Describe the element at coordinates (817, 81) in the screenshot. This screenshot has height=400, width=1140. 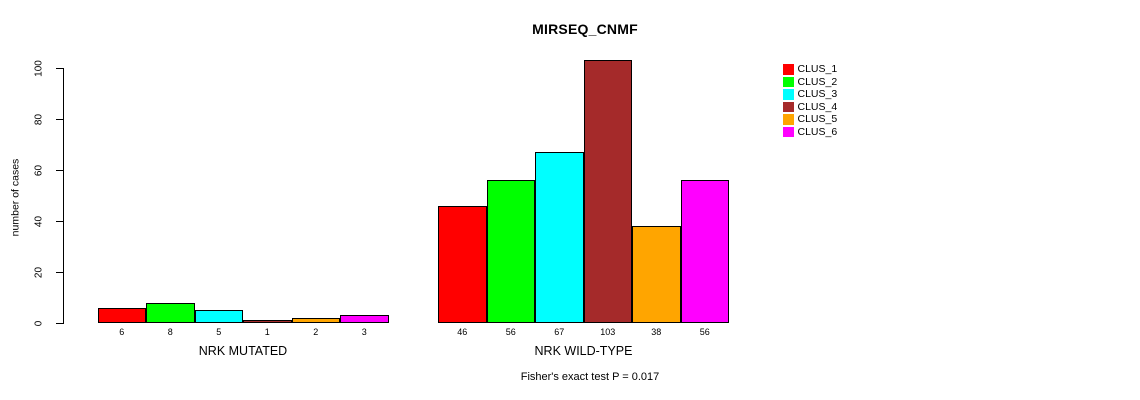
I see `legend-label: CLUS_2` at that location.